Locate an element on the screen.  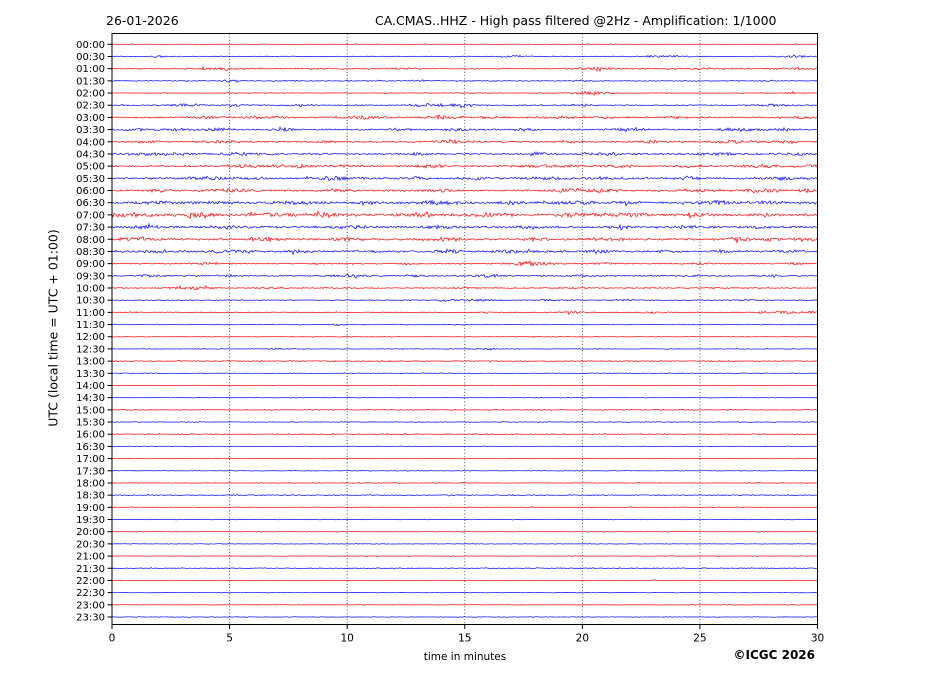
y-tick-label: 16:30 is located at coordinates (90, 447).